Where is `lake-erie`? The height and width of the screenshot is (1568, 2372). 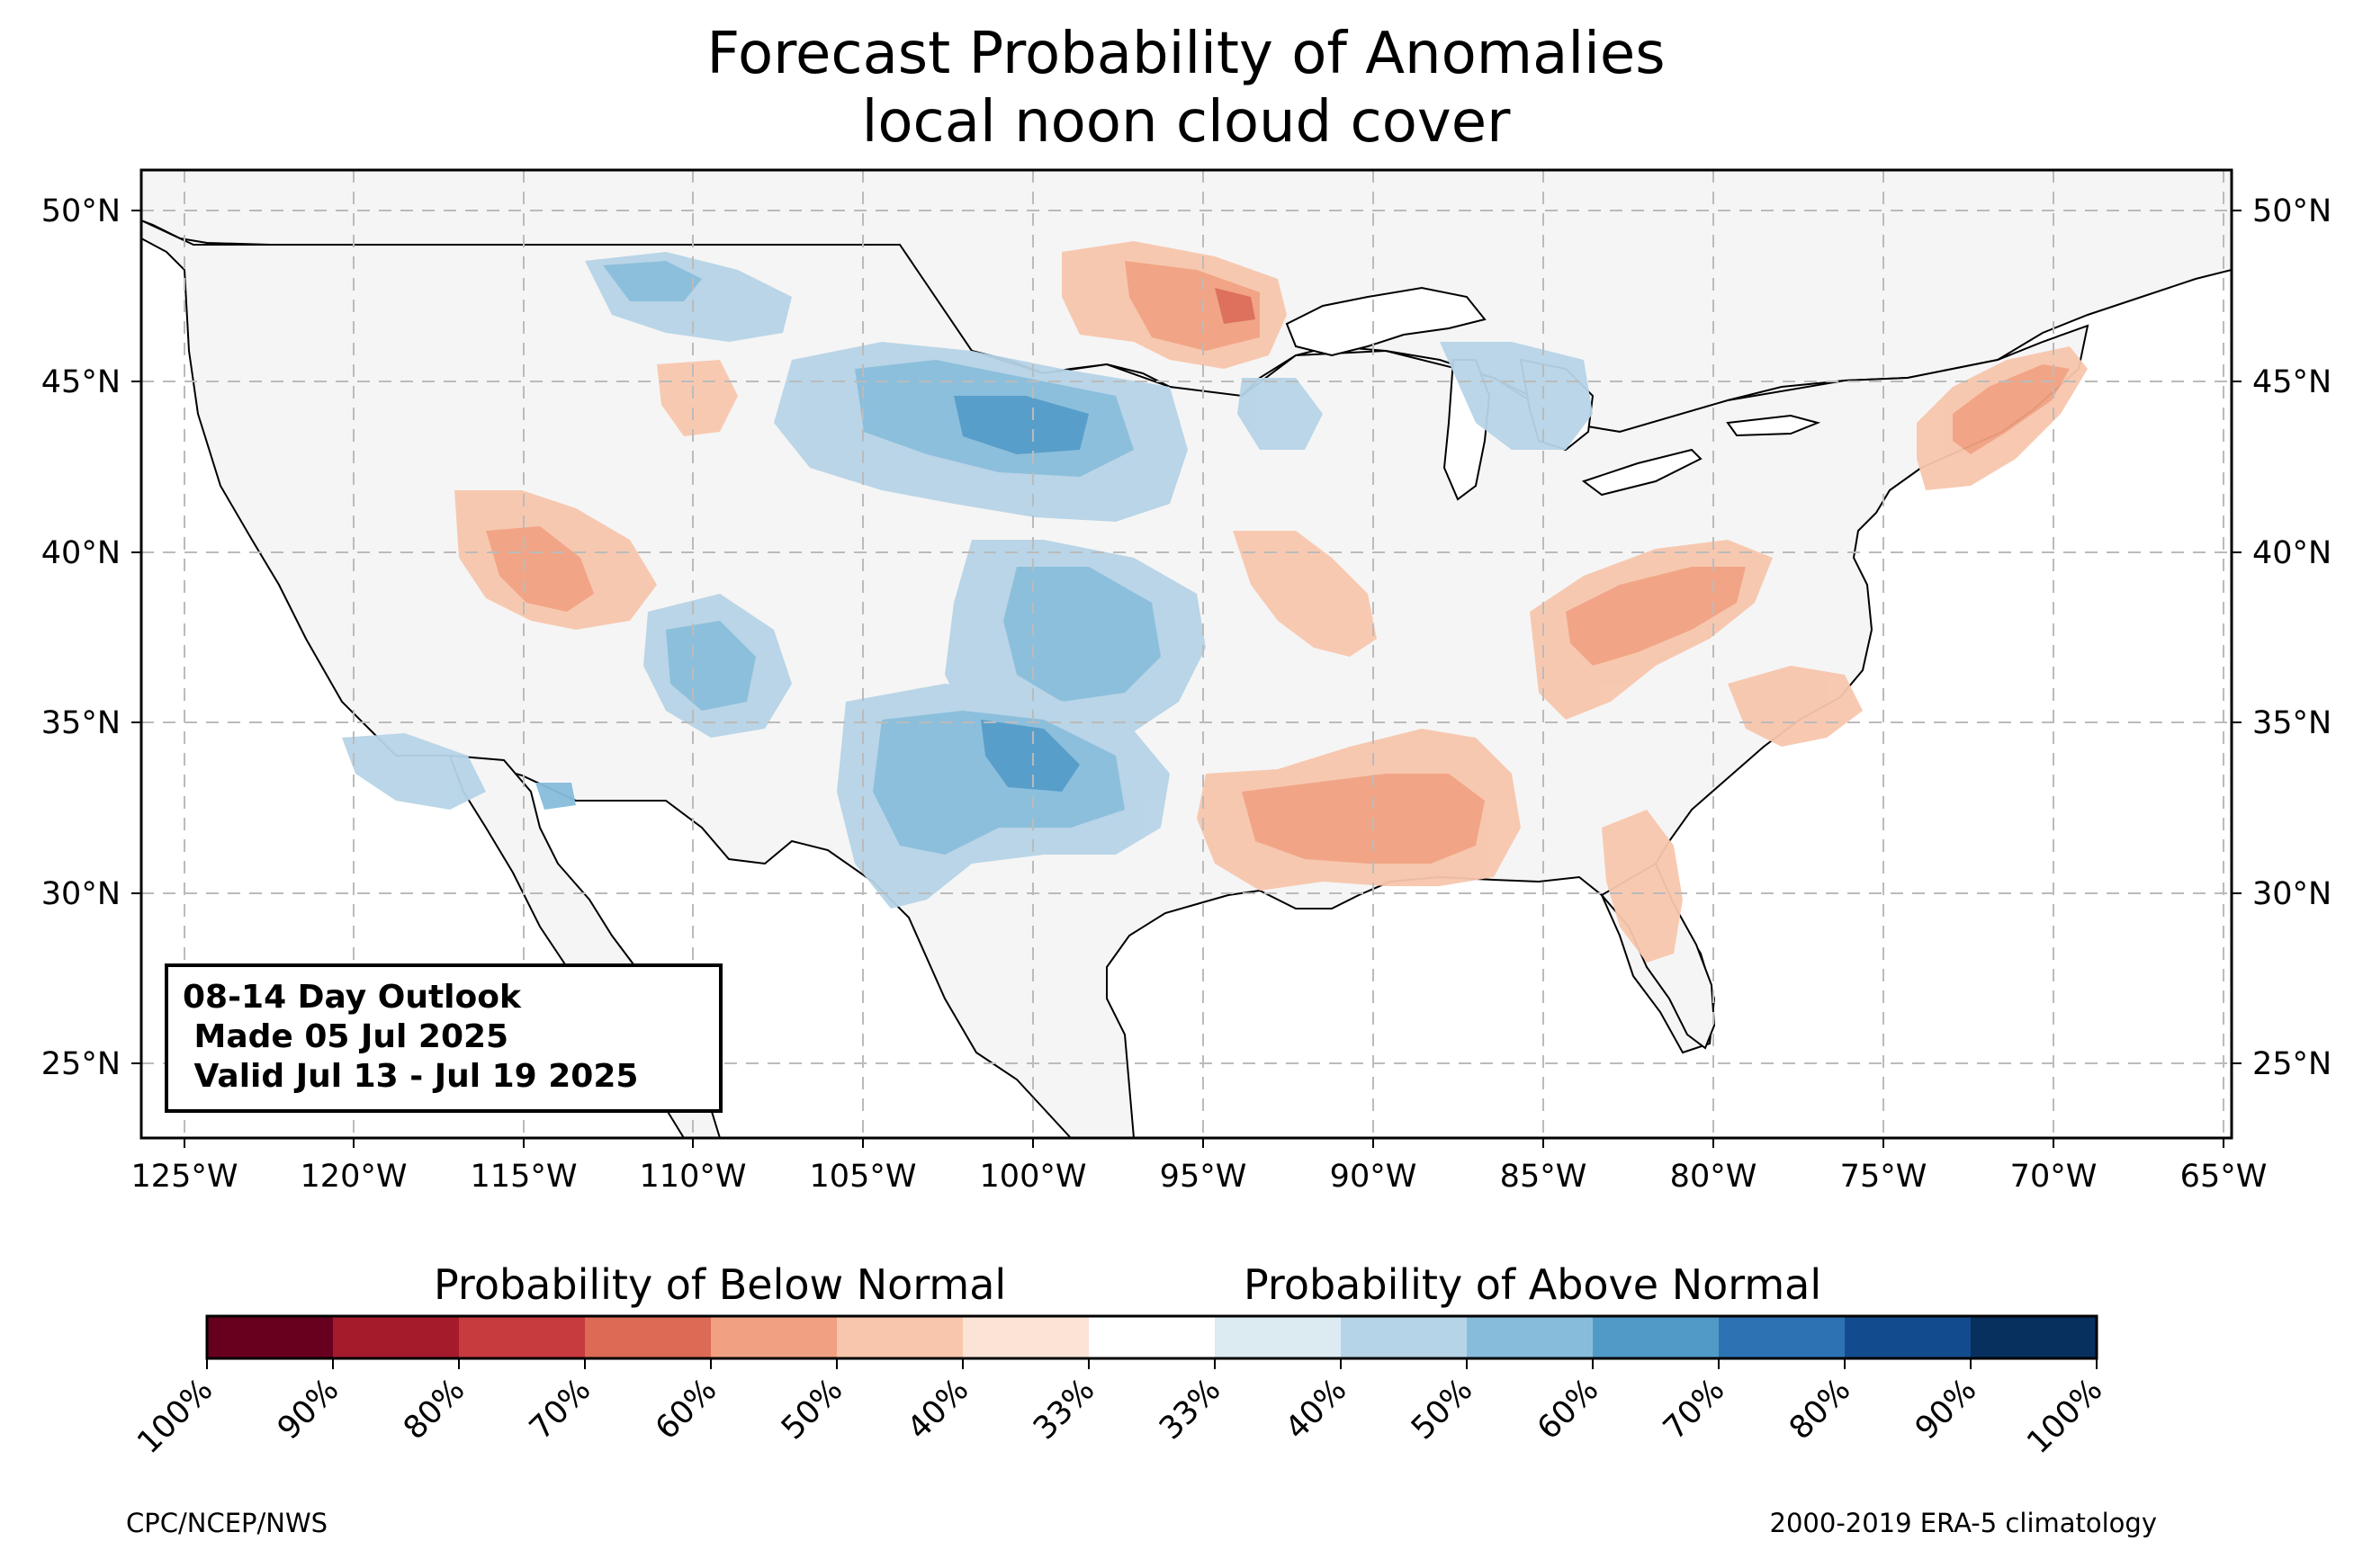 lake-erie is located at coordinates (1642, 472).